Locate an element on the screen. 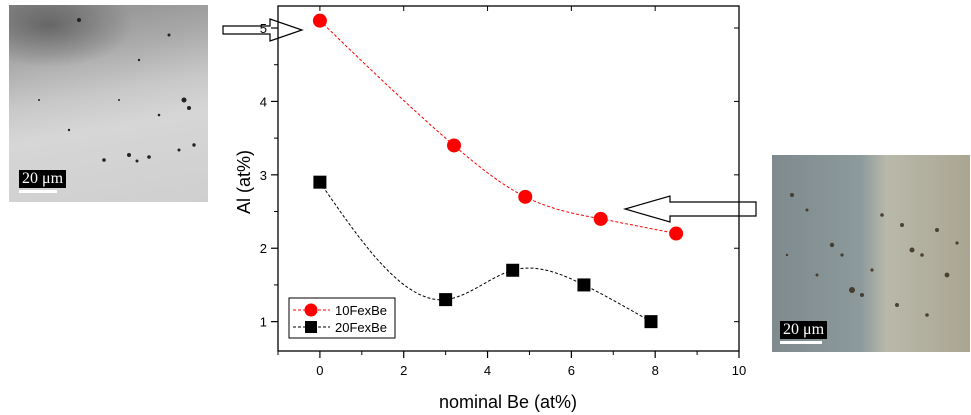  left-arrow-icon is located at coordinates (263, 30).